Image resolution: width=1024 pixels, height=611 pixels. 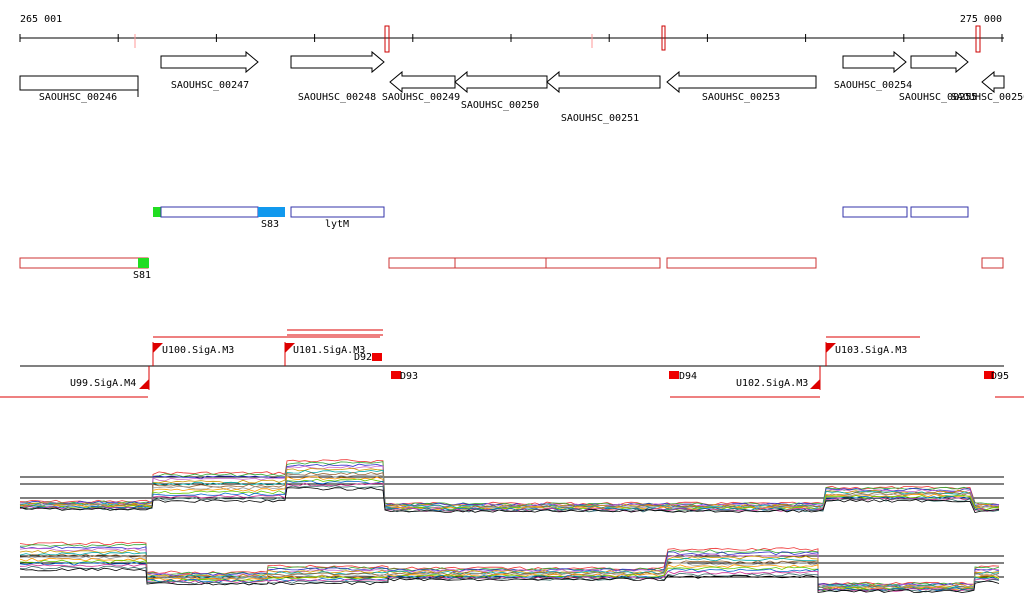 What do you see at coordinates (871, 350) in the screenshot?
I see `promoter-label: U103.SigA.M3` at bounding box center [871, 350].